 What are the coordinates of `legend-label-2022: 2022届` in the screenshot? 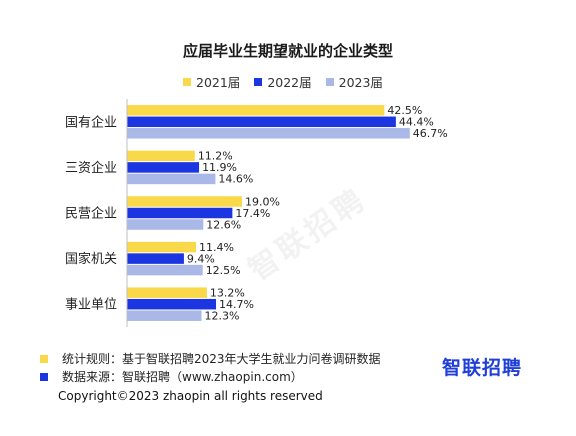 It's located at (289, 82).